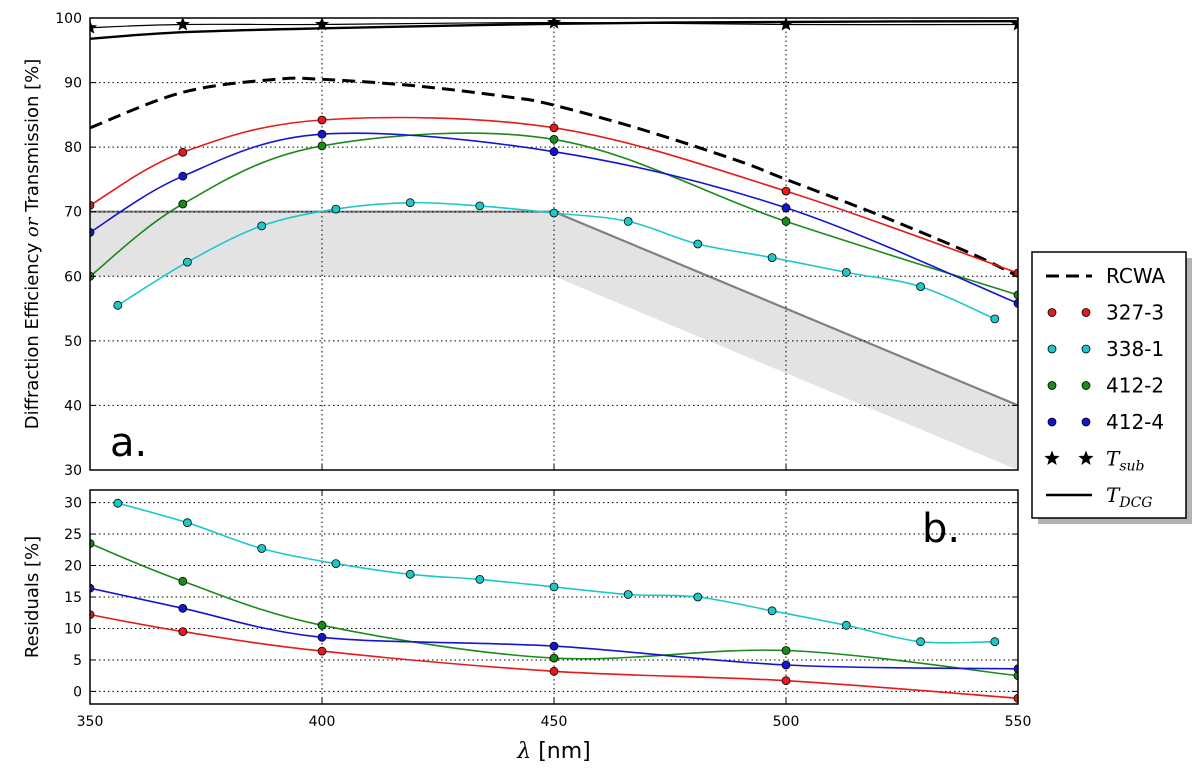 The image size is (1200, 771). What do you see at coordinates (1135, 386) in the screenshot?
I see `legend-label: 412-2` at bounding box center [1135, 386].